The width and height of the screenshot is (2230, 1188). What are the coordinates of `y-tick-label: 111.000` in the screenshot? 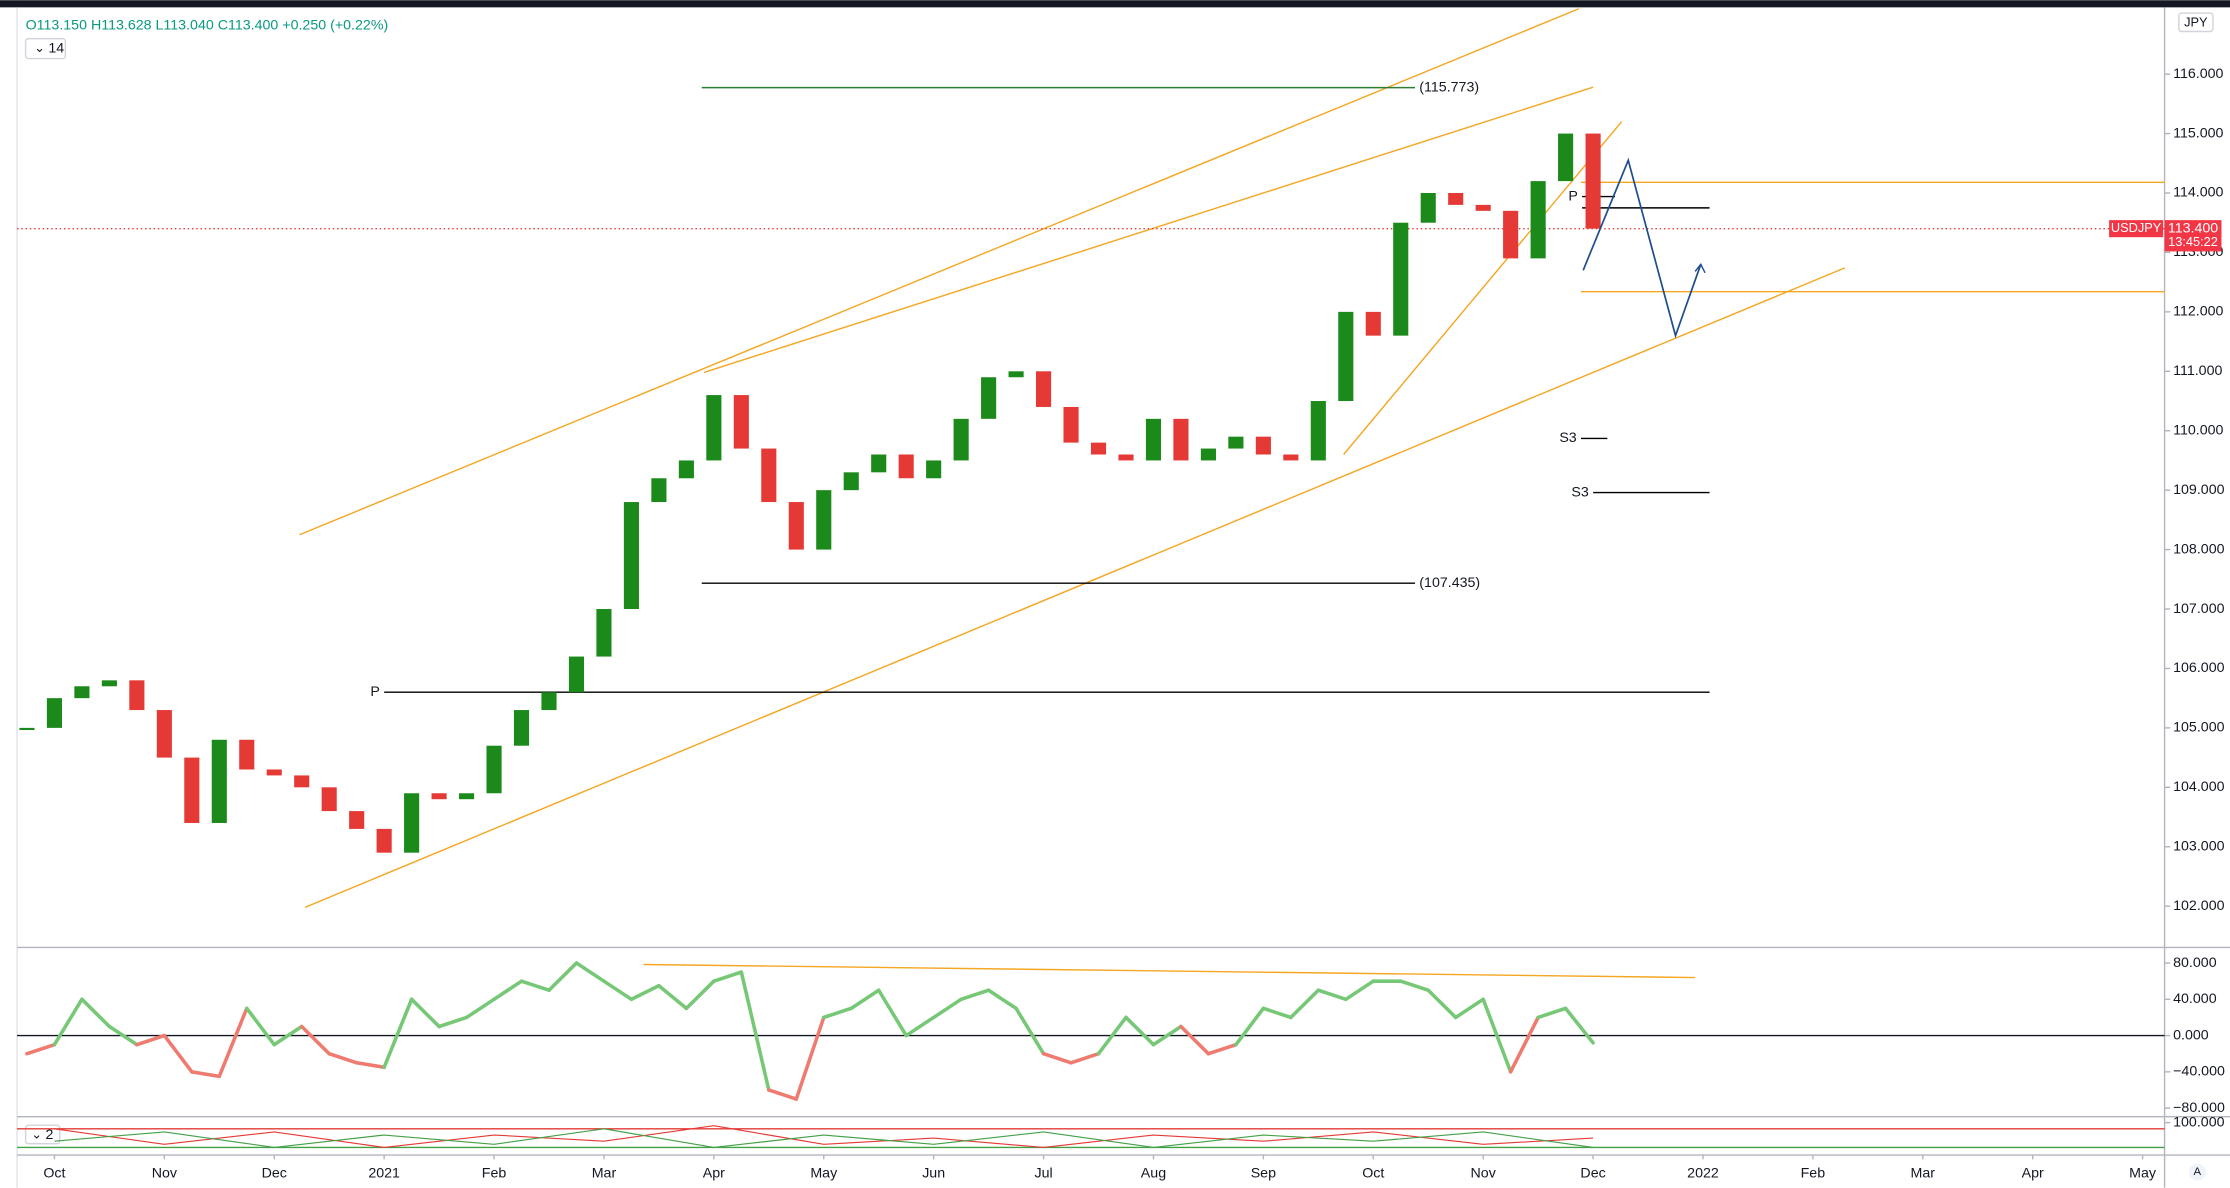 It's located at (2197, 371).